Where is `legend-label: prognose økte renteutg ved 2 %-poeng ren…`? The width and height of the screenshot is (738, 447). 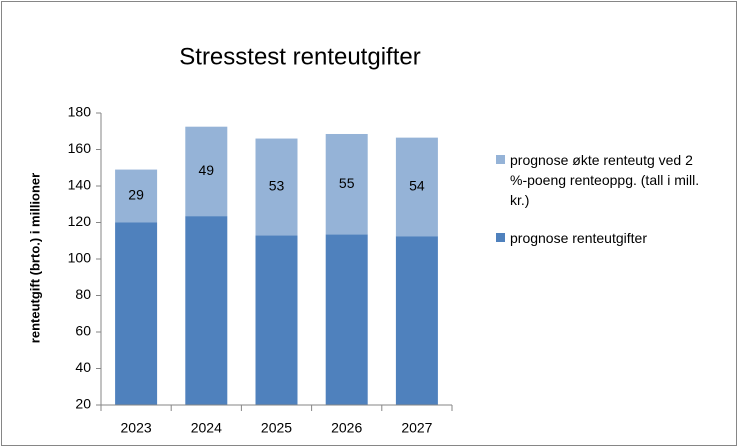 legend-label: prognose økte renteutg ved 2 %-poeng ren… is located at coordinates (605, 180).